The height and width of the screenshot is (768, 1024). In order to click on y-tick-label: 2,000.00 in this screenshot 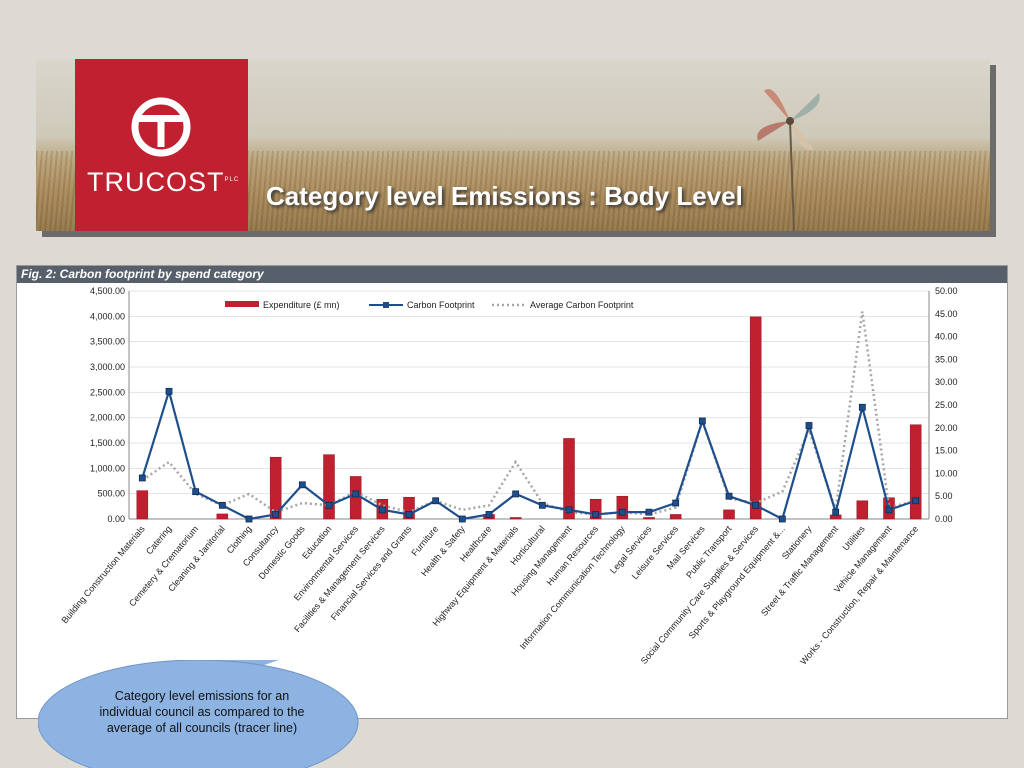, I will do `click(107, 418)`.